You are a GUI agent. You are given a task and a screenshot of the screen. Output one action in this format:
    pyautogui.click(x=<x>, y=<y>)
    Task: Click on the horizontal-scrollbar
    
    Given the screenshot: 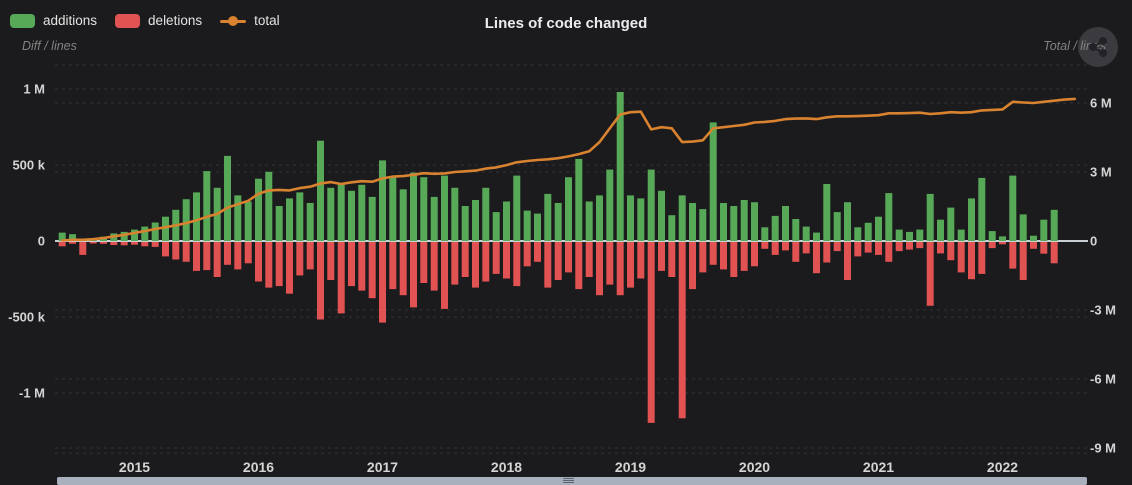 What is the action you would take?
    pyautogui.click(x=572, y=481)
    